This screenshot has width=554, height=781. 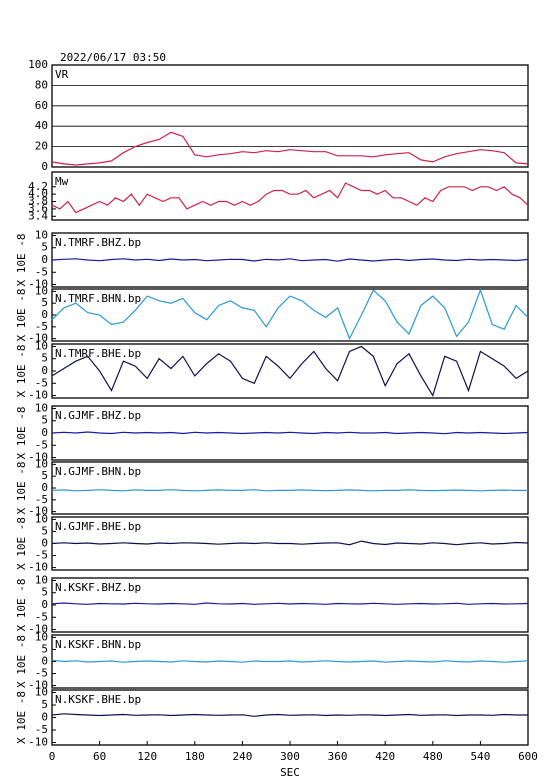 I want to click on y-tick-label: 40, so click(x=41, y=125).